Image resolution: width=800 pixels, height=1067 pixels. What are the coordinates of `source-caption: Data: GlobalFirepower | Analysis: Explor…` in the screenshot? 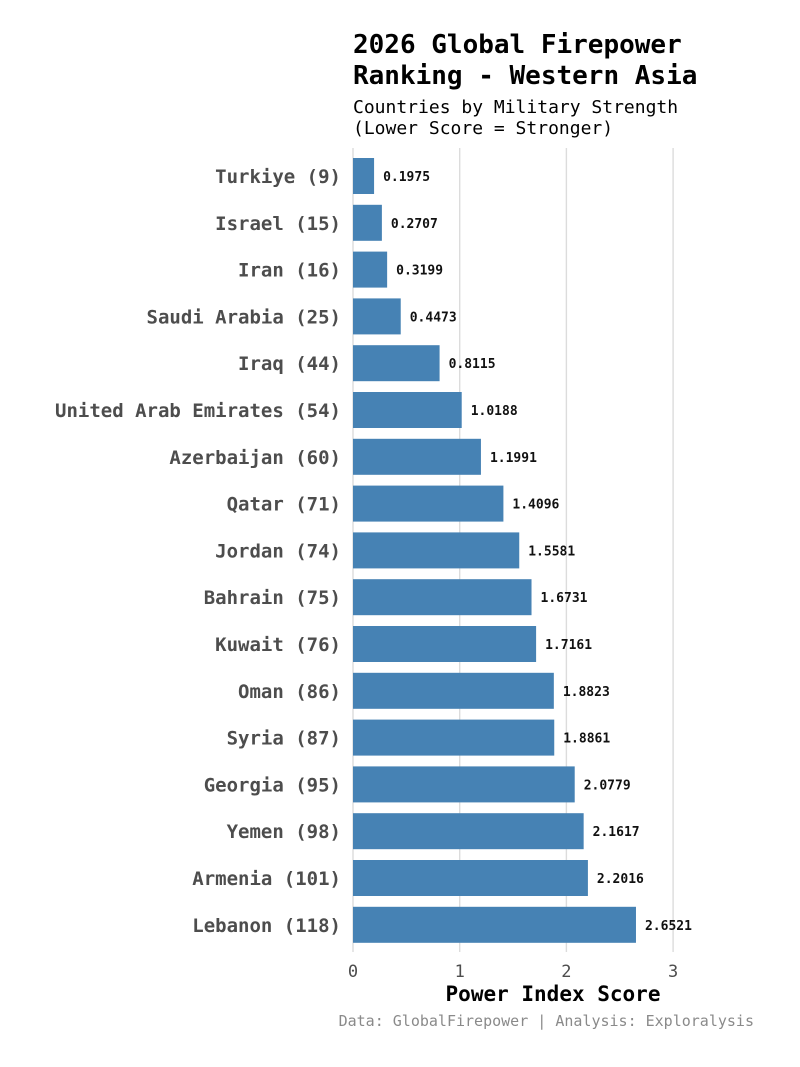 It's located at (546, 1021).